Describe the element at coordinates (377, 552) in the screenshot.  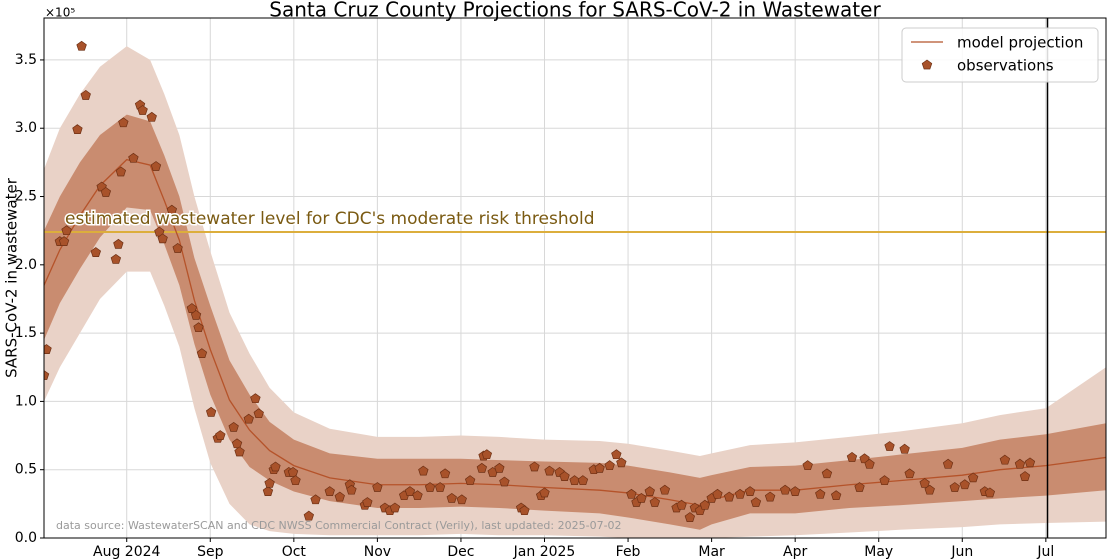
I see `x-tick-label: Nov` at that location.